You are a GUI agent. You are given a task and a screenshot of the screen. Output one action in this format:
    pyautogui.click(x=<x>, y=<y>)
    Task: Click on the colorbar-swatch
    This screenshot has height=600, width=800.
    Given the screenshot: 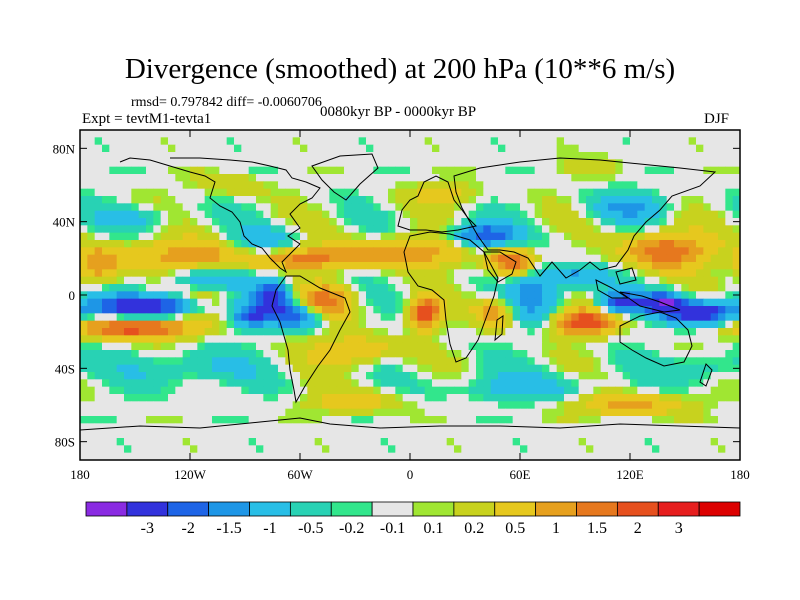 What is the action you would take?
    pyautogui.click(x=351, y=509)
    